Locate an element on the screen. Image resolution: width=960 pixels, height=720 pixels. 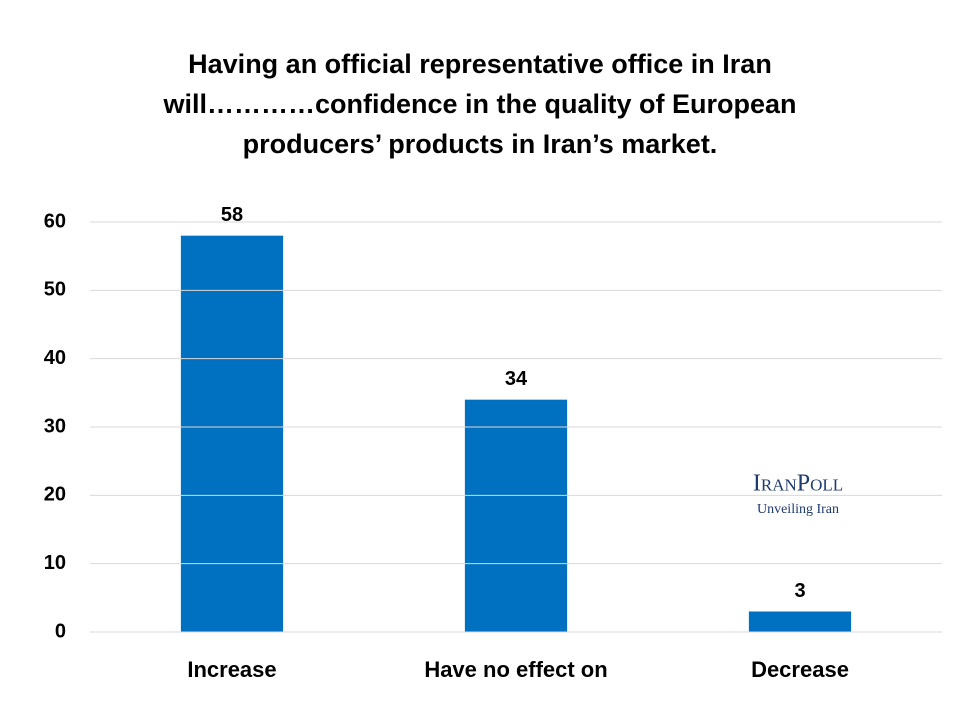
watermark-tagline: Unveiling Iran is located at coordinates (798, 509).